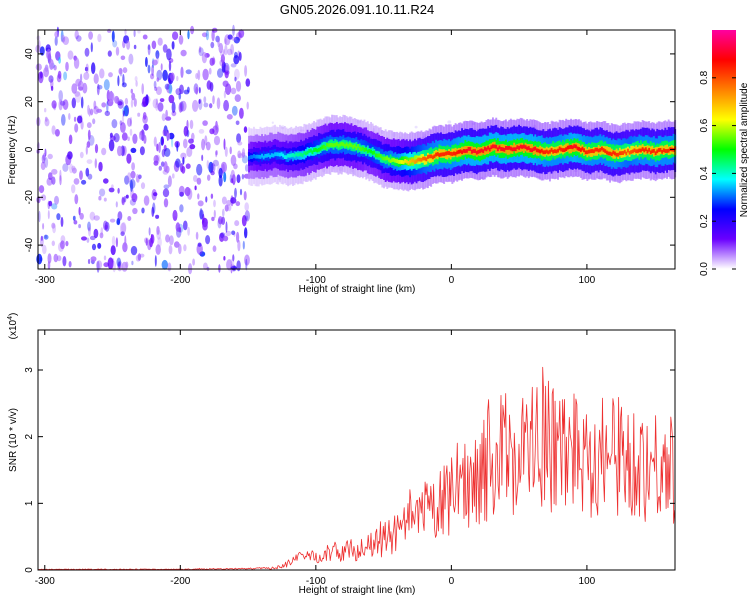 Image resolution: width=750 pixels, height=600 pixels. I want to click on y-tick-label: 2, so click(29, 436).